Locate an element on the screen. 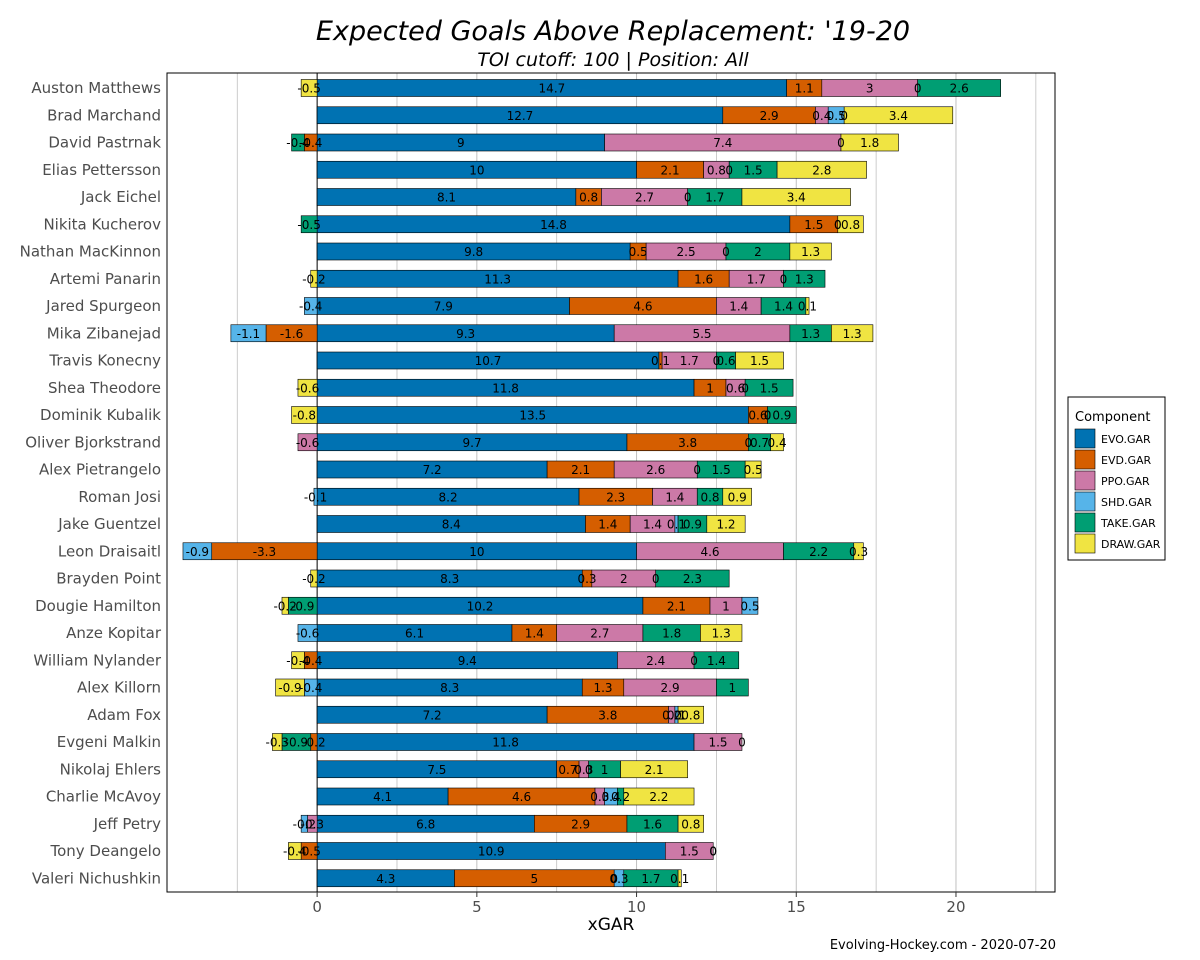 Image resolution: width=1200 pixels, height=960 pixels. segment-value-label: 0.3 is located at coordinates (586, 579).